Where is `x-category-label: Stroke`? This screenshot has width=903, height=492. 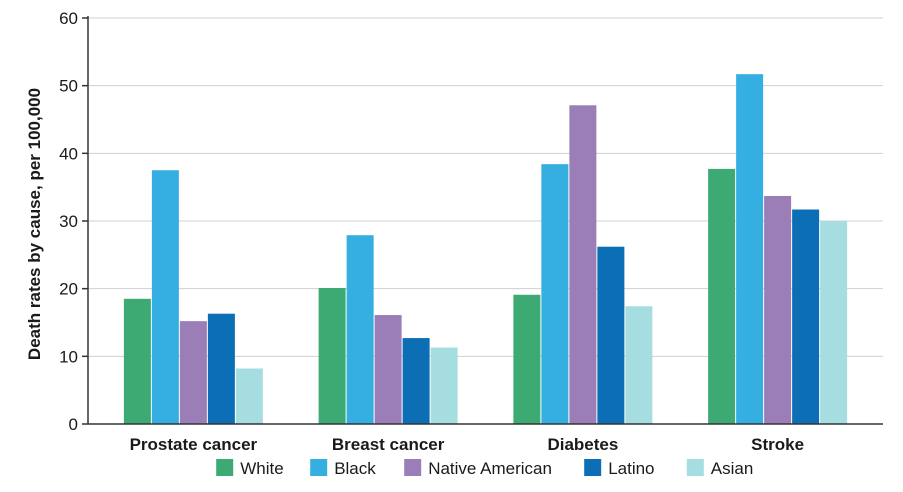 x-category-label: Stroke is located at coordinates (777, 444).